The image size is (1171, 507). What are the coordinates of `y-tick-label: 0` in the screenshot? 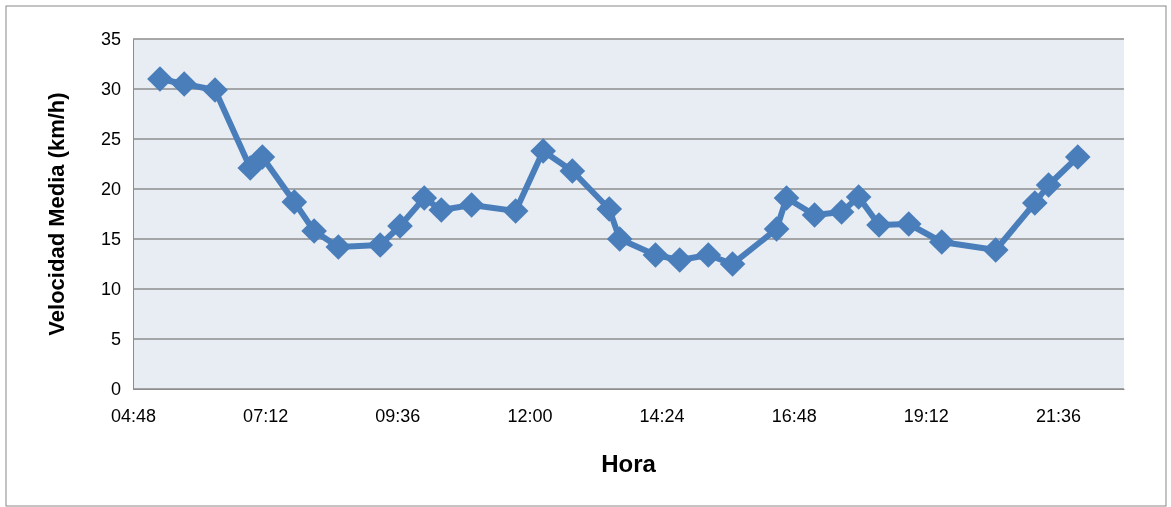 It's located at (115, 389).